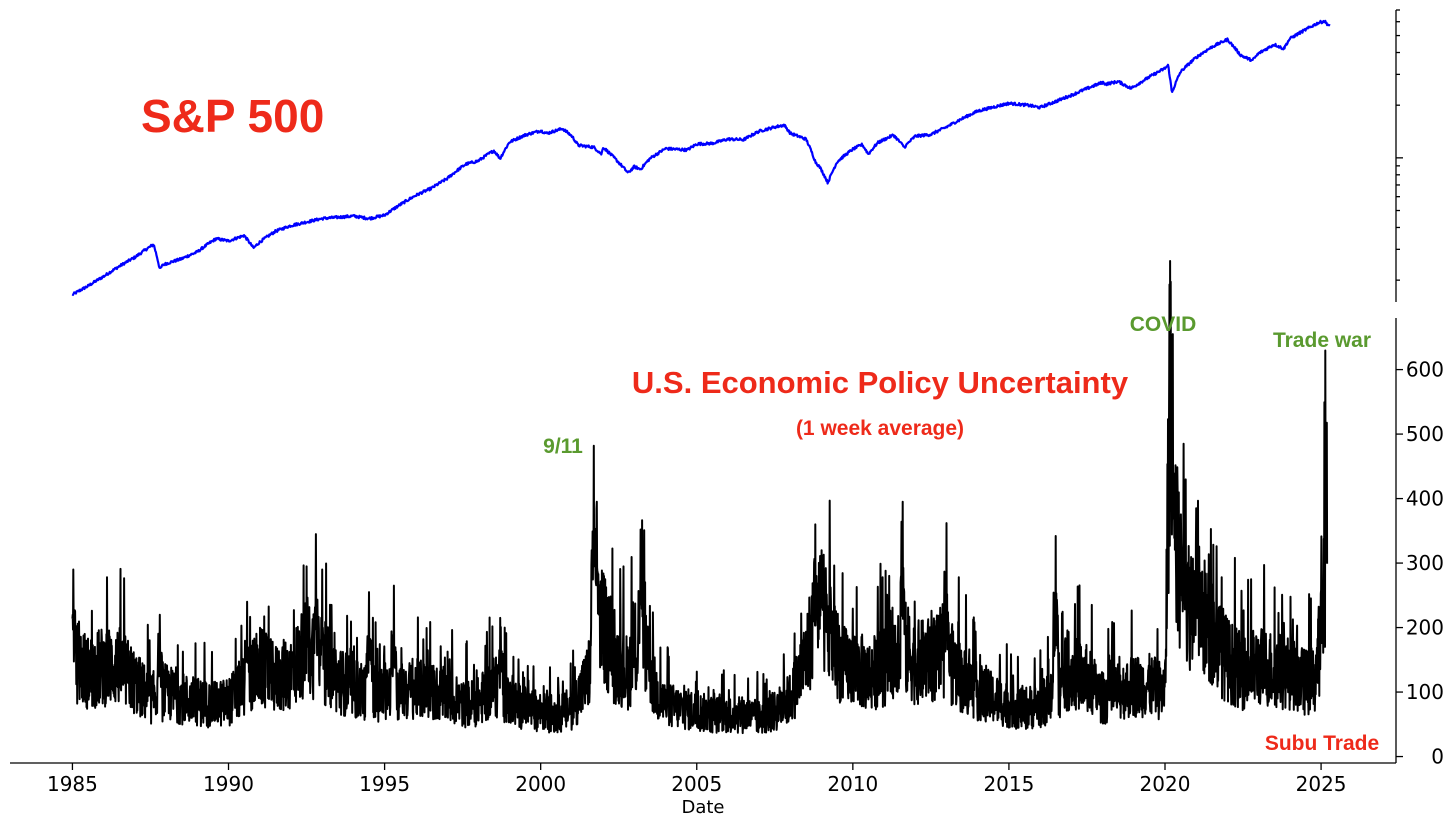 The width and height of the screenshot is (1456, 828). I want to click on watermark-subu-trade: Subu Trade, so click(1322, 743).